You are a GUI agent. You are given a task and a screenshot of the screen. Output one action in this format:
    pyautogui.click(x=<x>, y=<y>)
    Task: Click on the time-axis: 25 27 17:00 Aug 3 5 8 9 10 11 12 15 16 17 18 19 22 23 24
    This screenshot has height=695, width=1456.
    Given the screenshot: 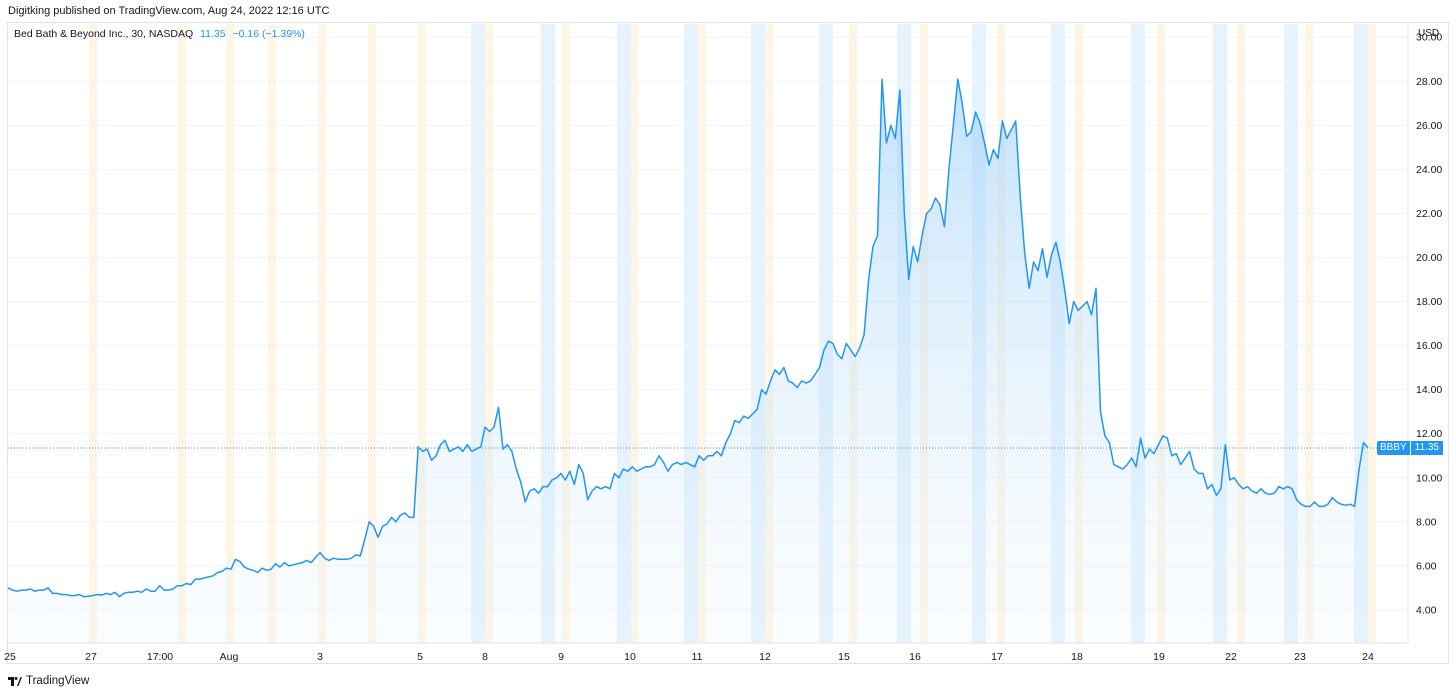 What is the action you would take?
    pyautogui.click(x=706, y=652)
    